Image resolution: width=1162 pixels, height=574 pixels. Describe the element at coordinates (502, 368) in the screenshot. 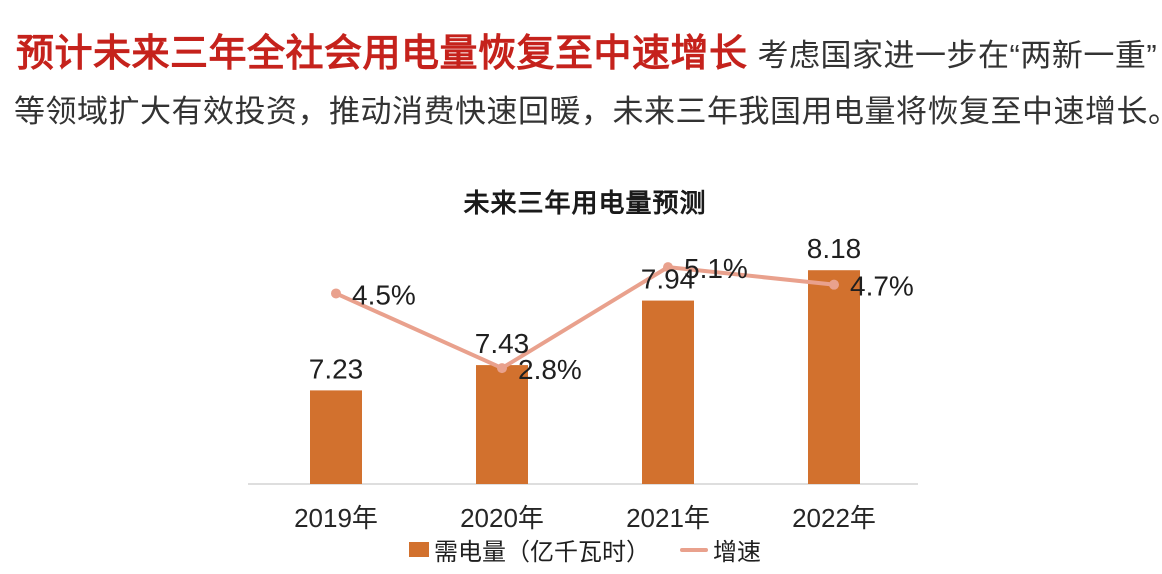

I see `growth-point-2020年` at that location.